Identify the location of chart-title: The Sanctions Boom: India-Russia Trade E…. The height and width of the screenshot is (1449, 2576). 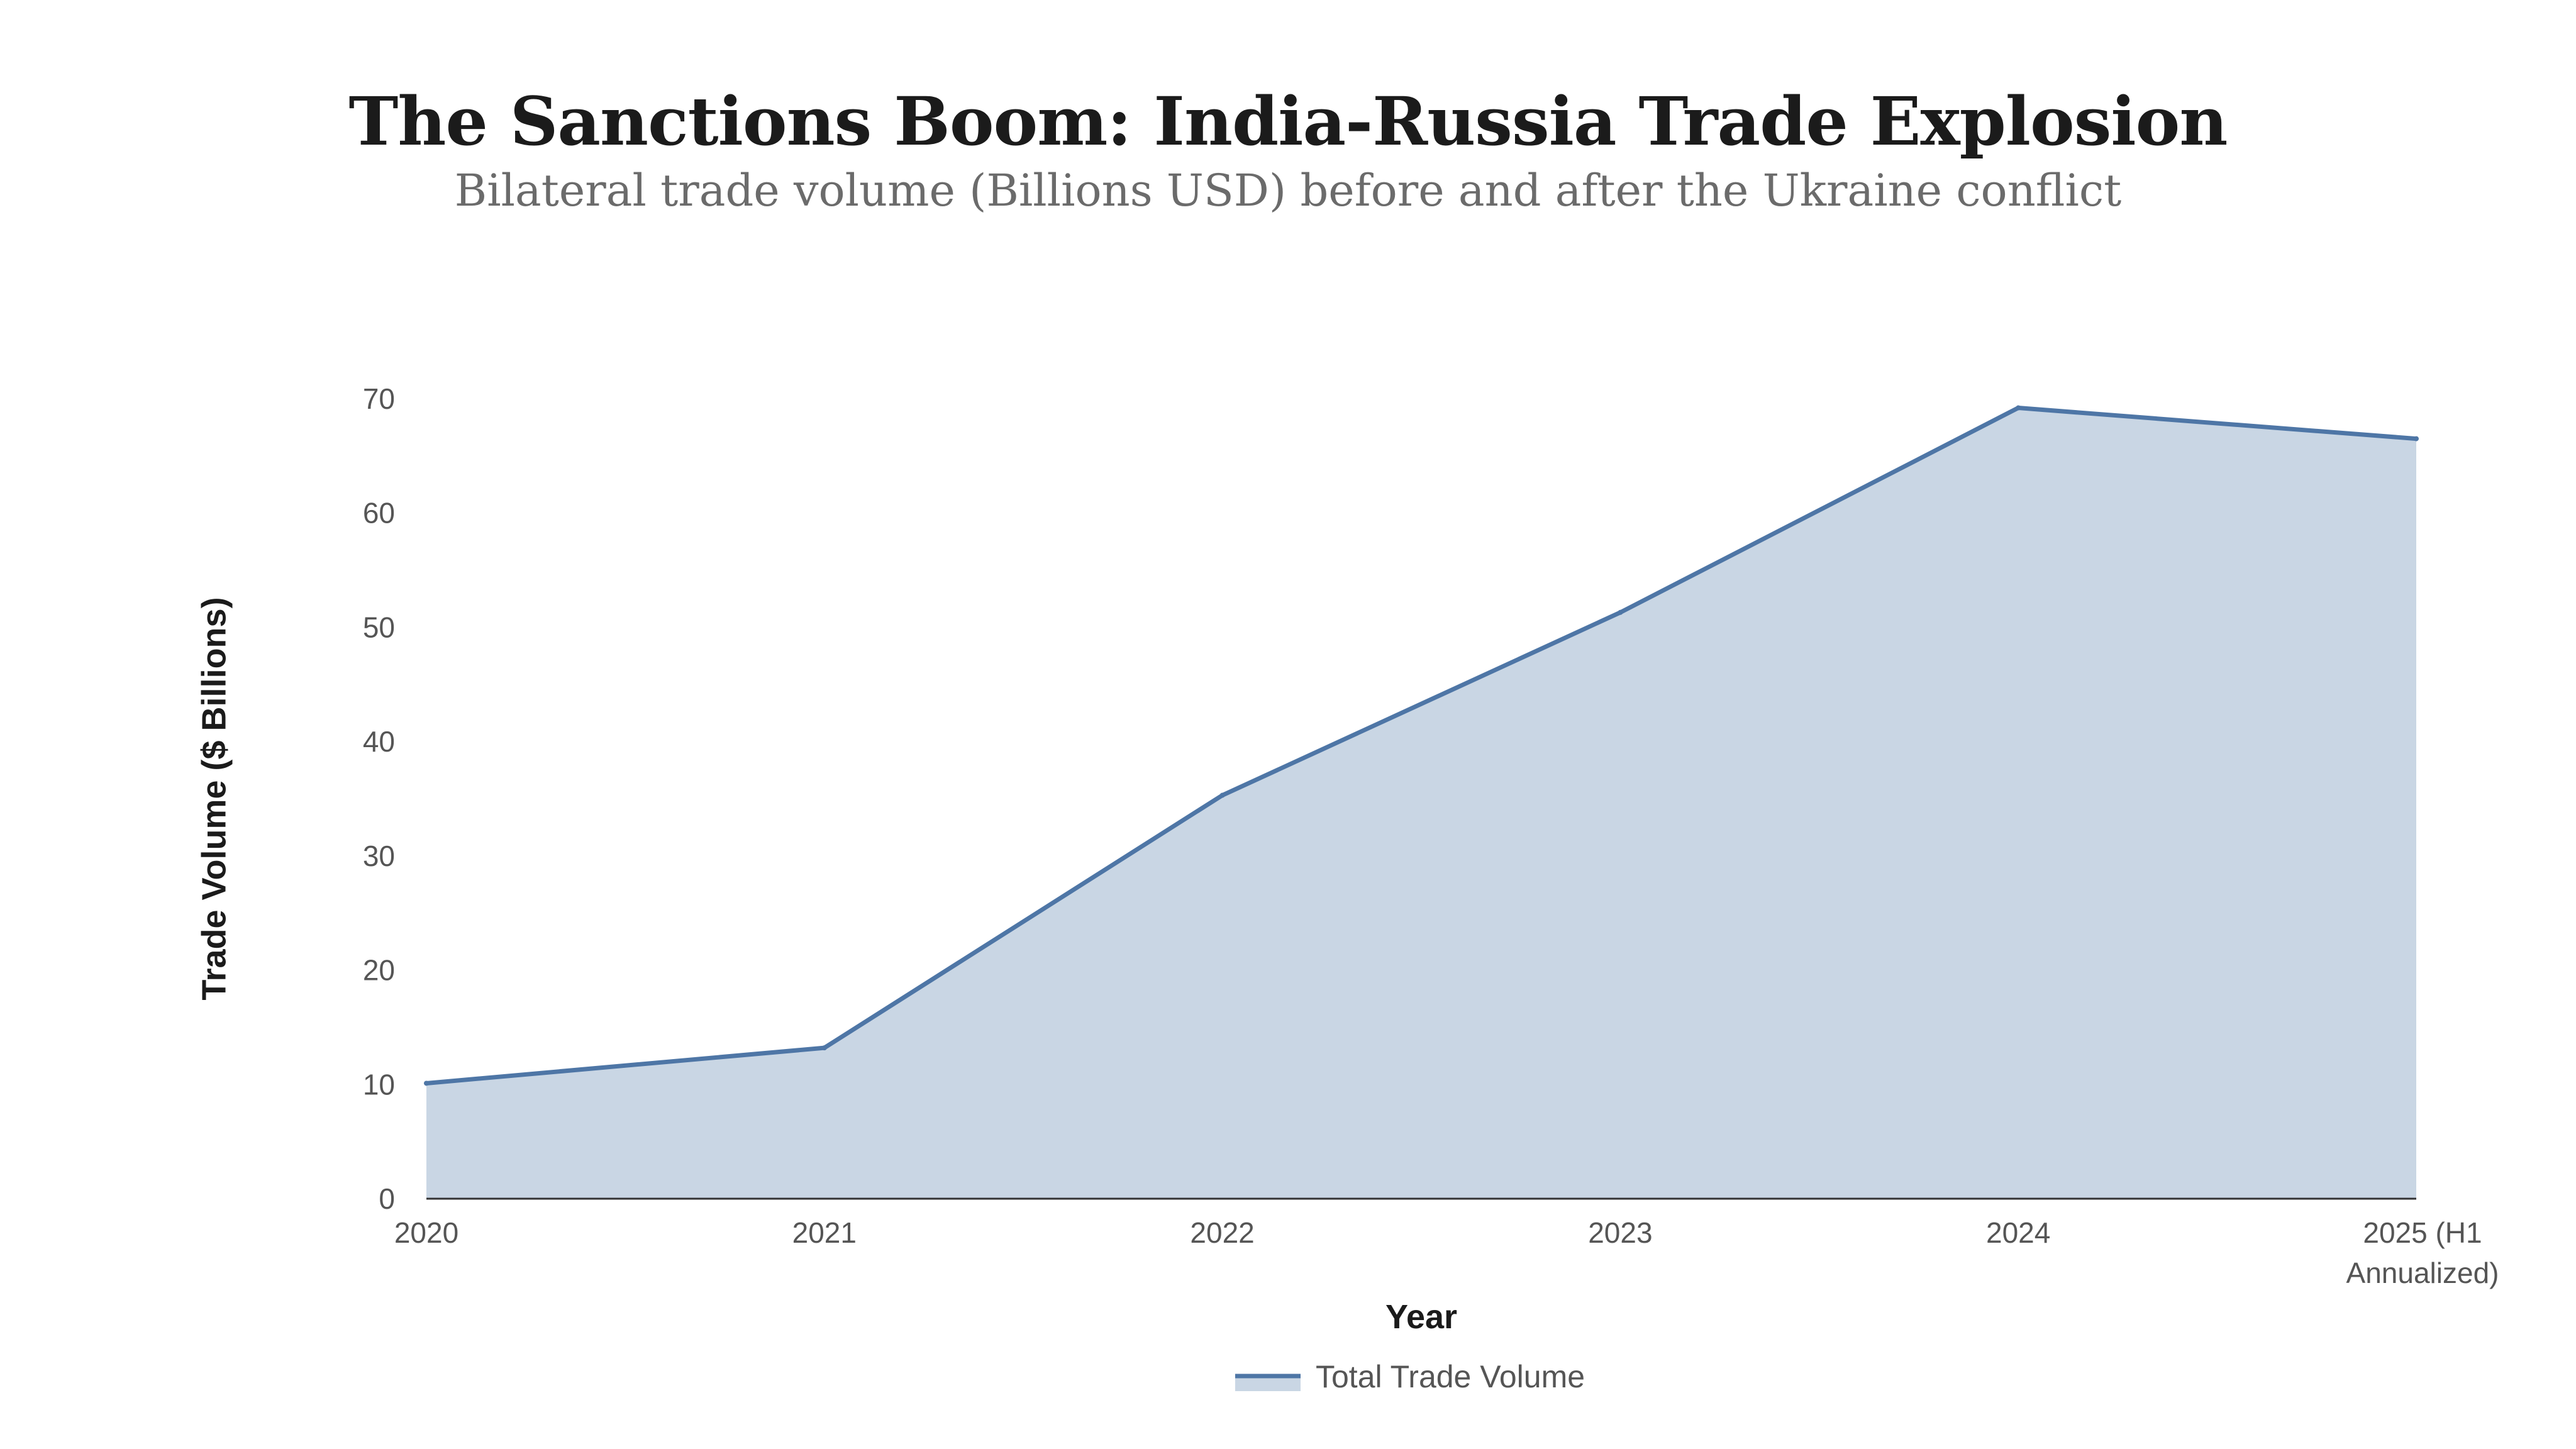
(1288, 121).